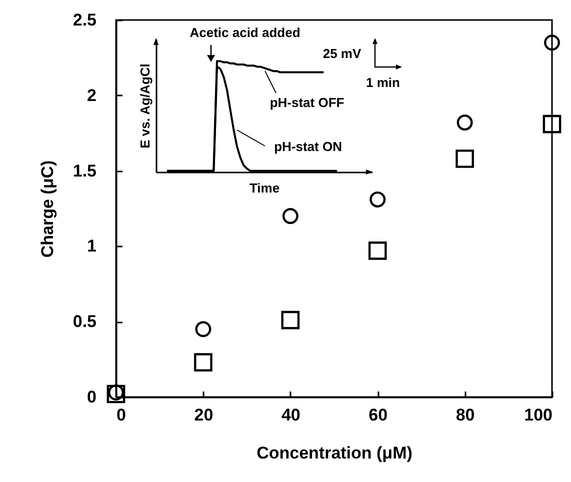 Image resolution: width=571 pixels, height=482 pixels. I want to click on x-tick-label: 80, so click(465, 415).